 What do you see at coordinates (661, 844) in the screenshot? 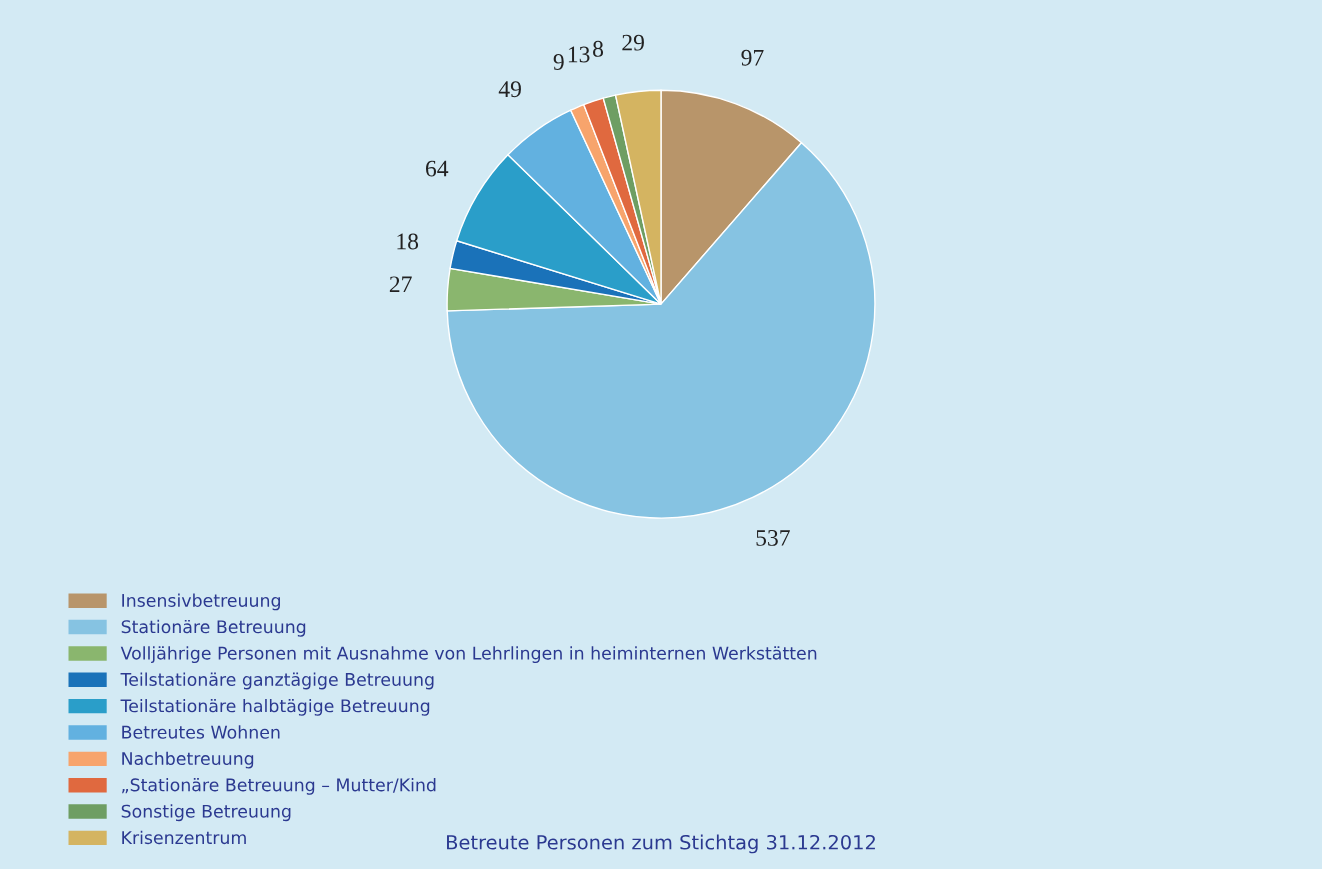
I see `text: Betreute Personen zum Stichtag 31.12.2012` at bounding box center [661, 844].